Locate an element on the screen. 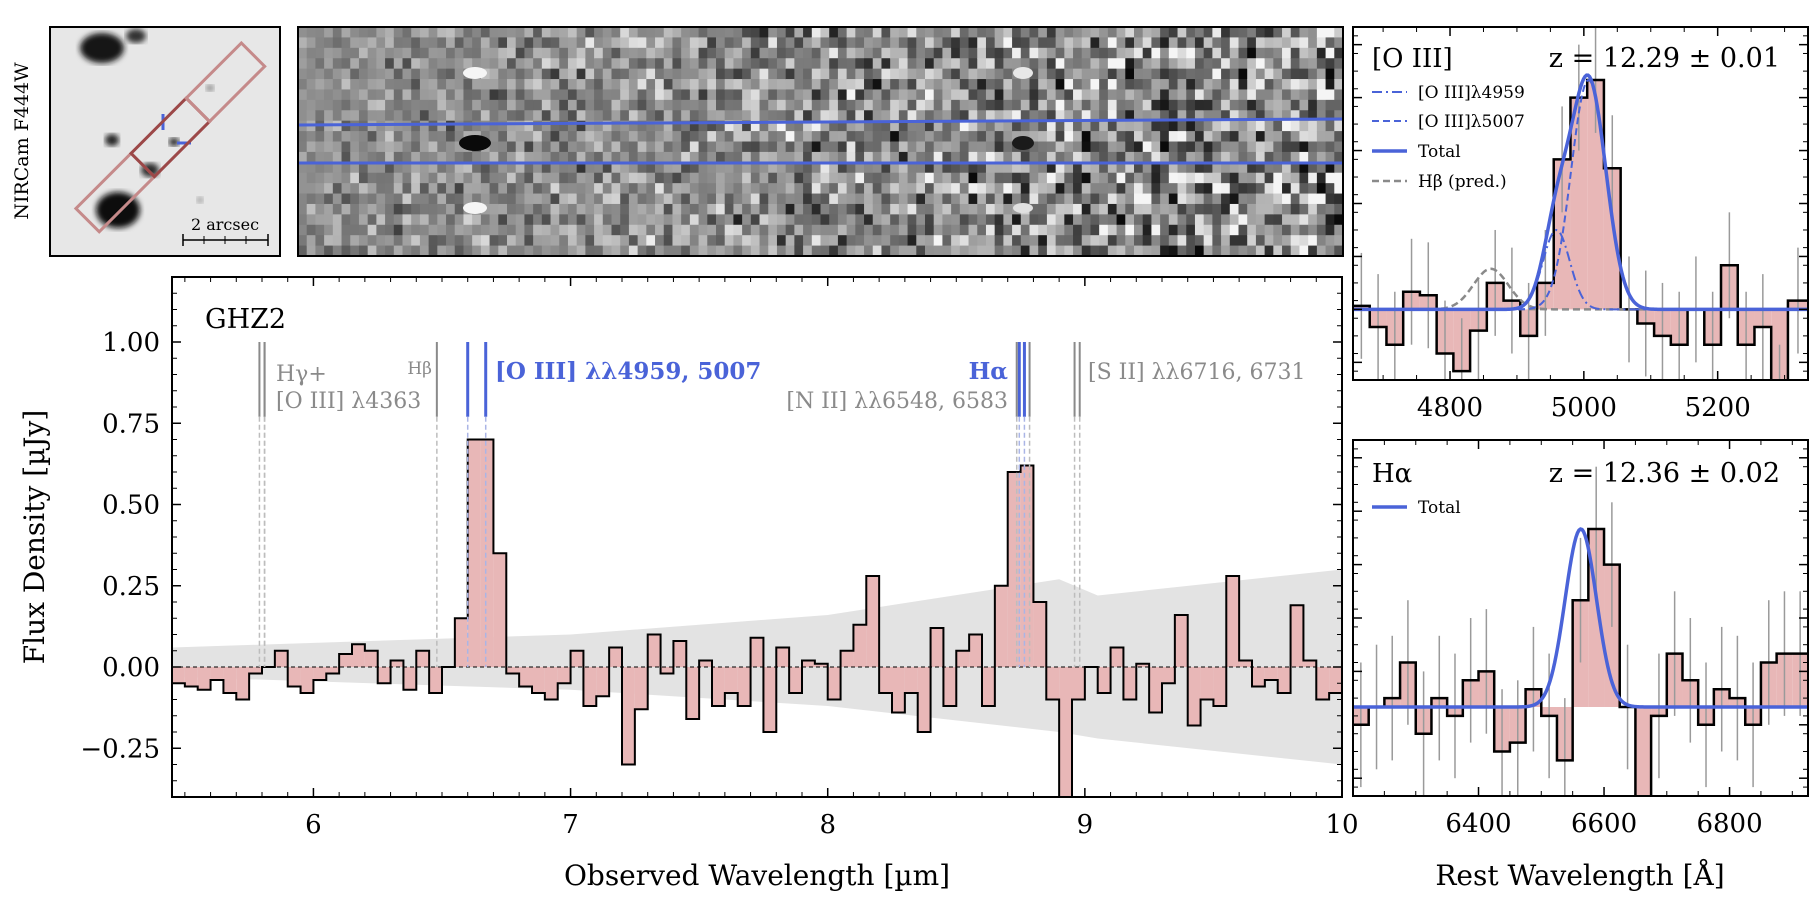 This screenshot has height=900, width=1815. x-tick-label: 6 is located at coordinates (313, 825).